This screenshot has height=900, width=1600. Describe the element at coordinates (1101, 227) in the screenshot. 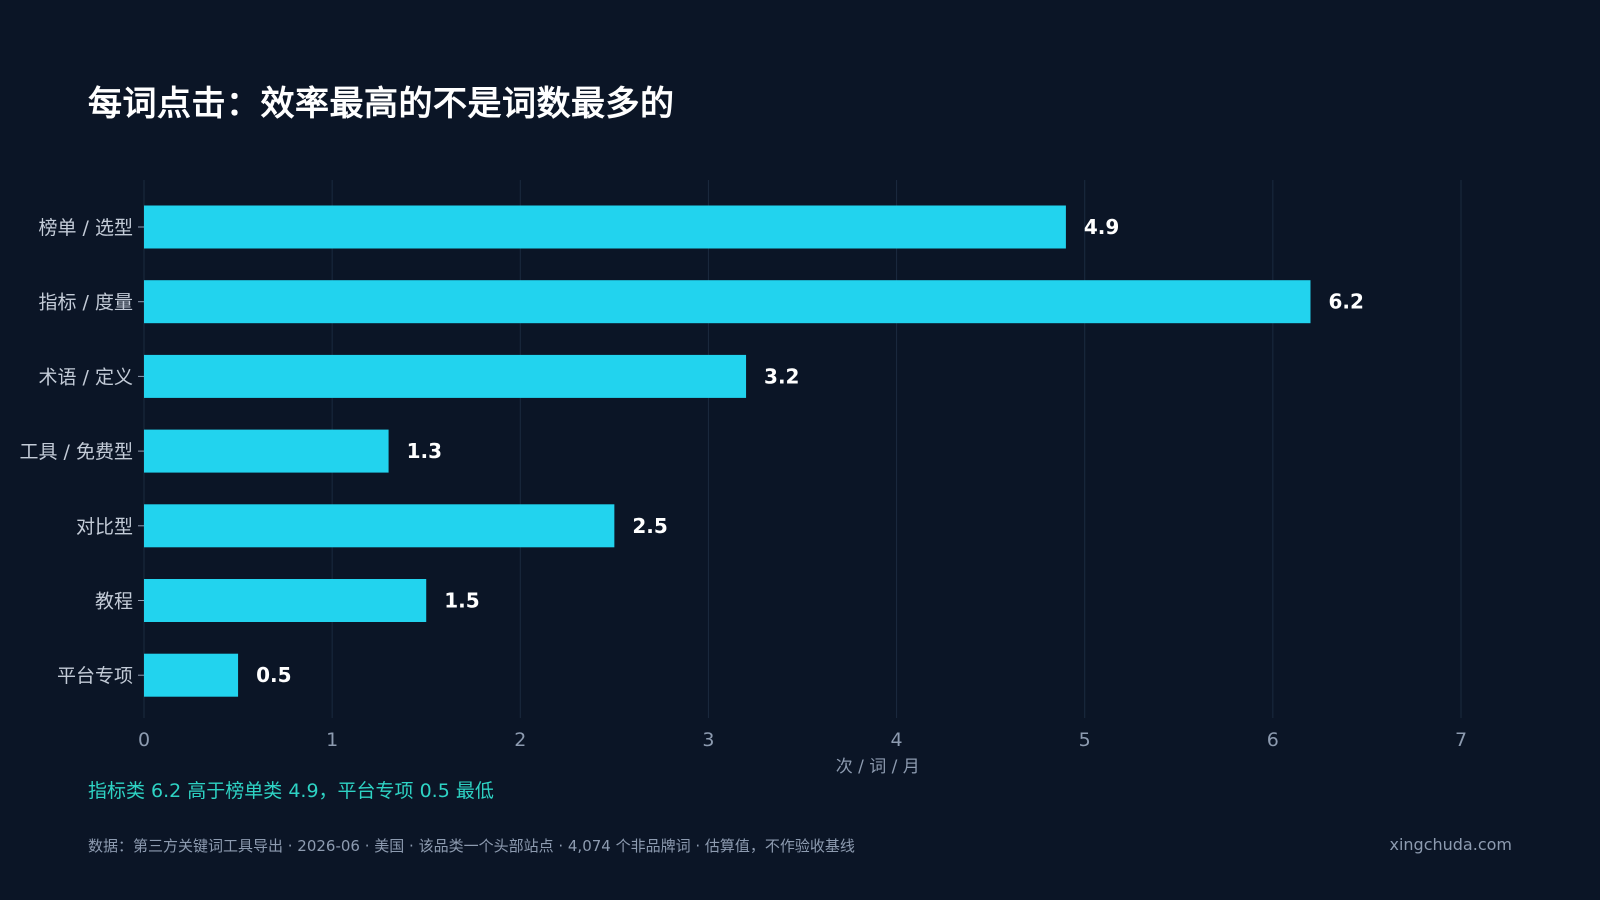

I see `data-label-0: 4.9` at that location.